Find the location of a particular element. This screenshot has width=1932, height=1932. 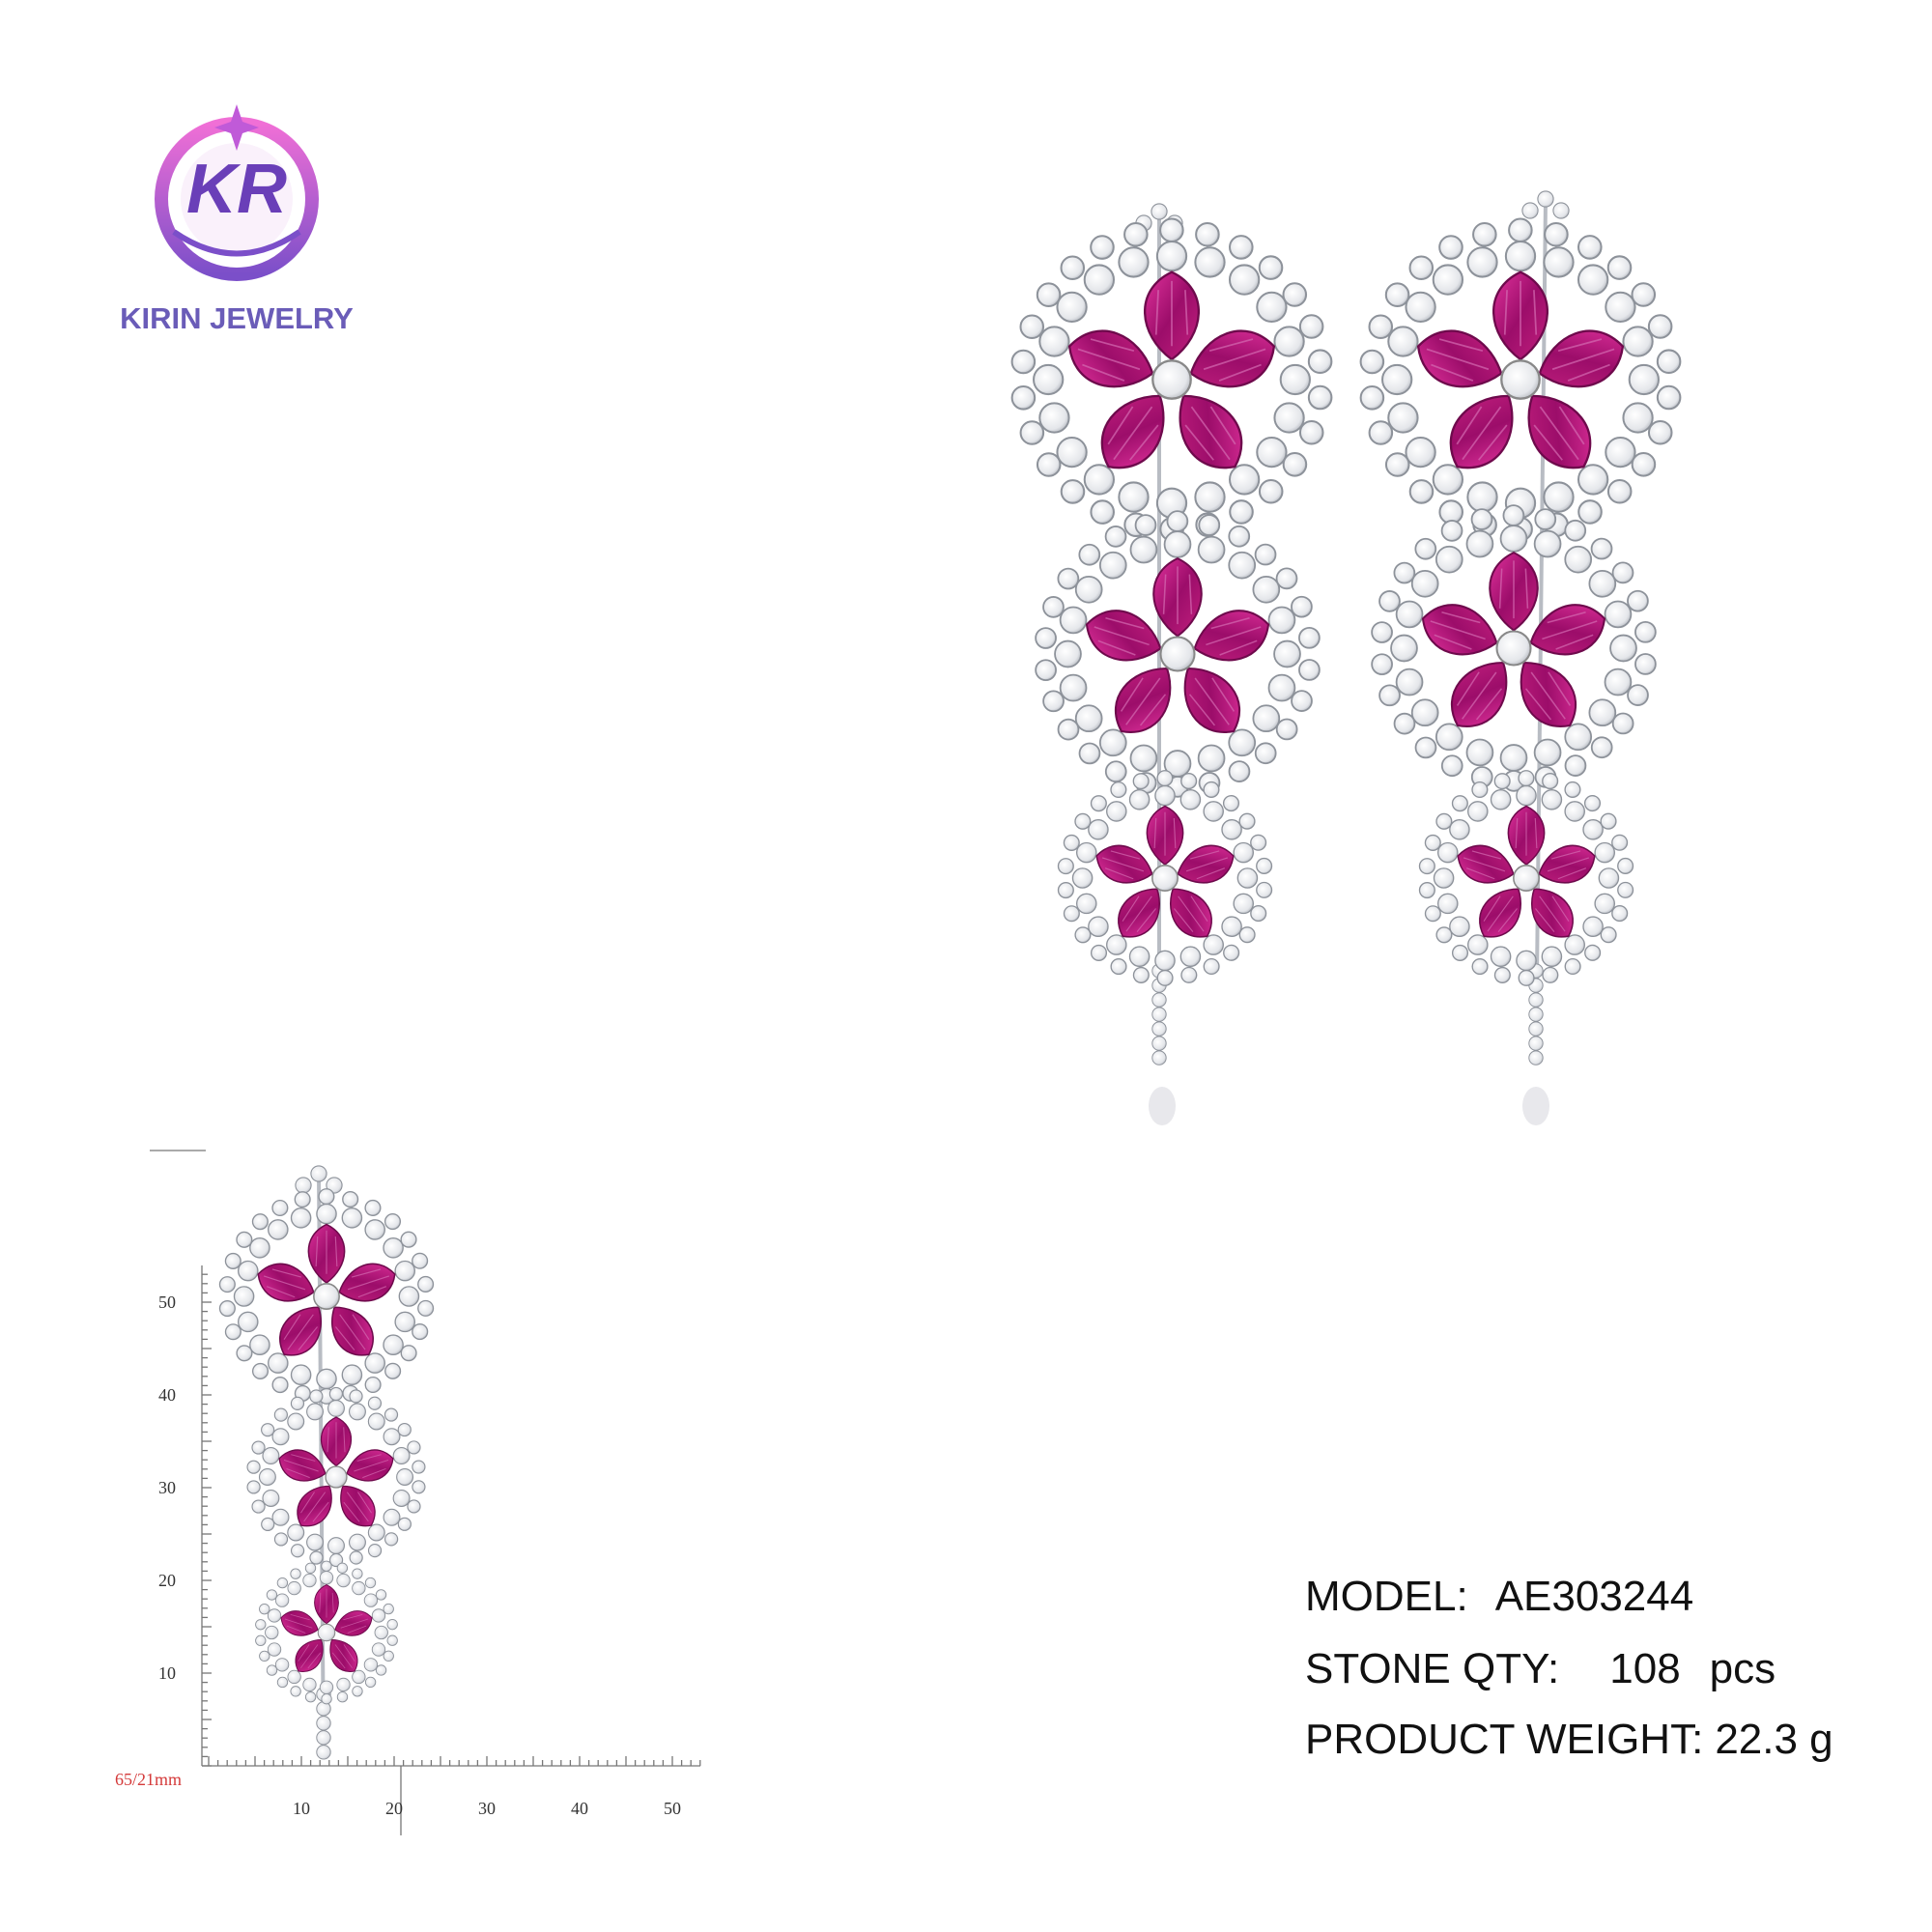

logo: KR KIRIN JEWELRY is located at coordinates (237, 219).